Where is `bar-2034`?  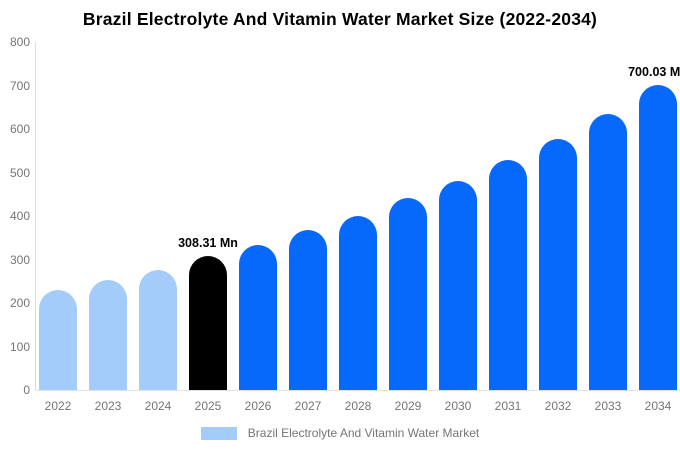
bar-2034 is located at coordinates (658, 237).